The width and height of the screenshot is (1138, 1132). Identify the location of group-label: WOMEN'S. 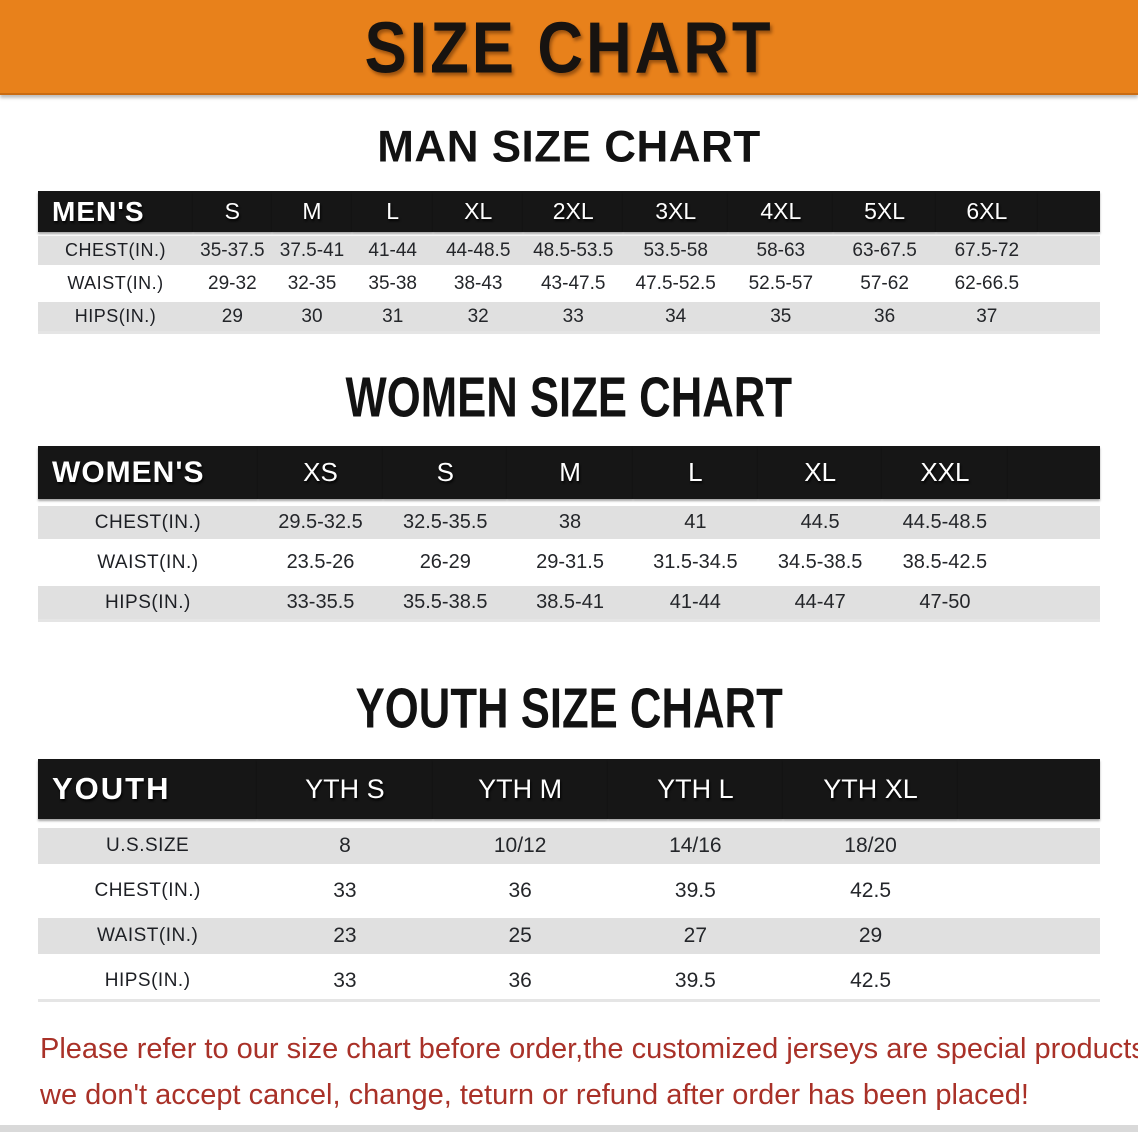
(148, 472).